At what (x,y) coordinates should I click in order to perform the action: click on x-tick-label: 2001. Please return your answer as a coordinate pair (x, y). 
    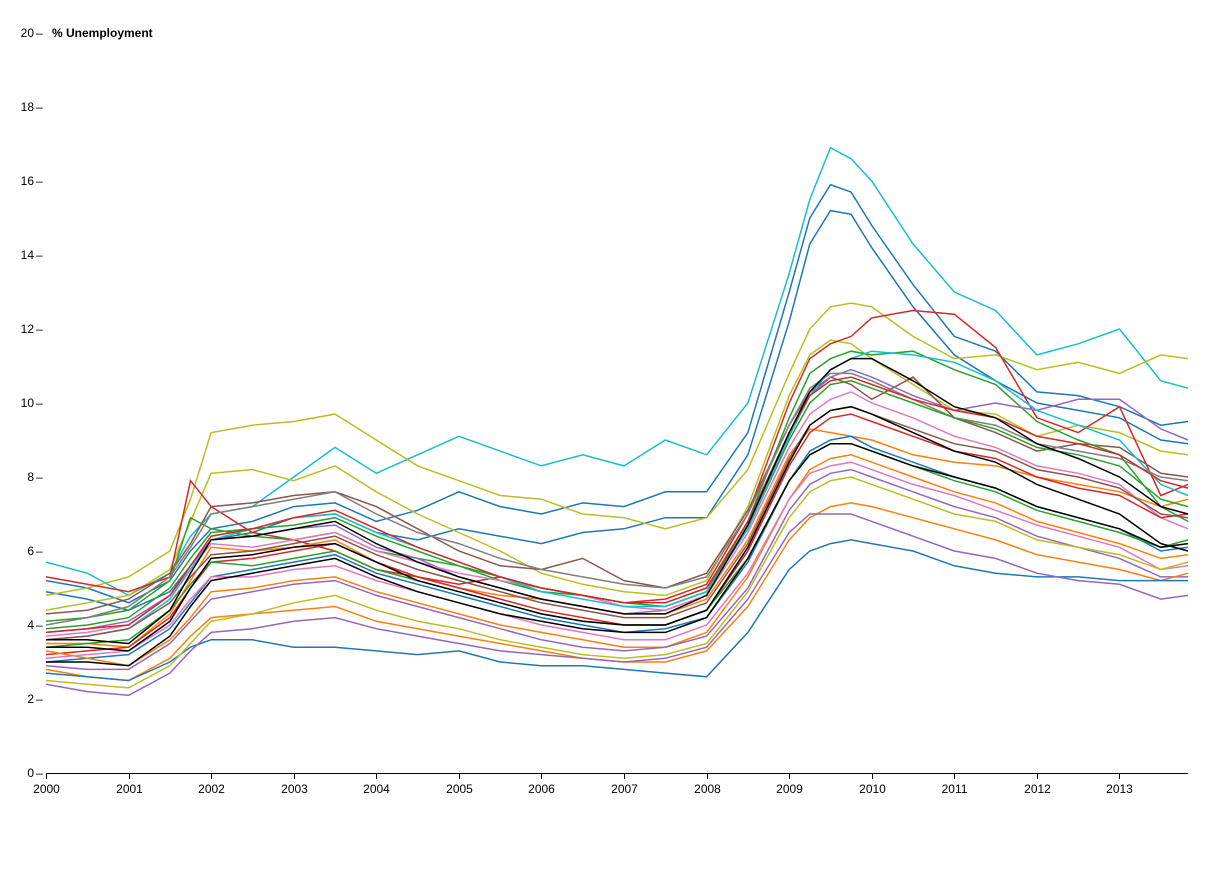
    Looking at the image, I should click on (129, 789).